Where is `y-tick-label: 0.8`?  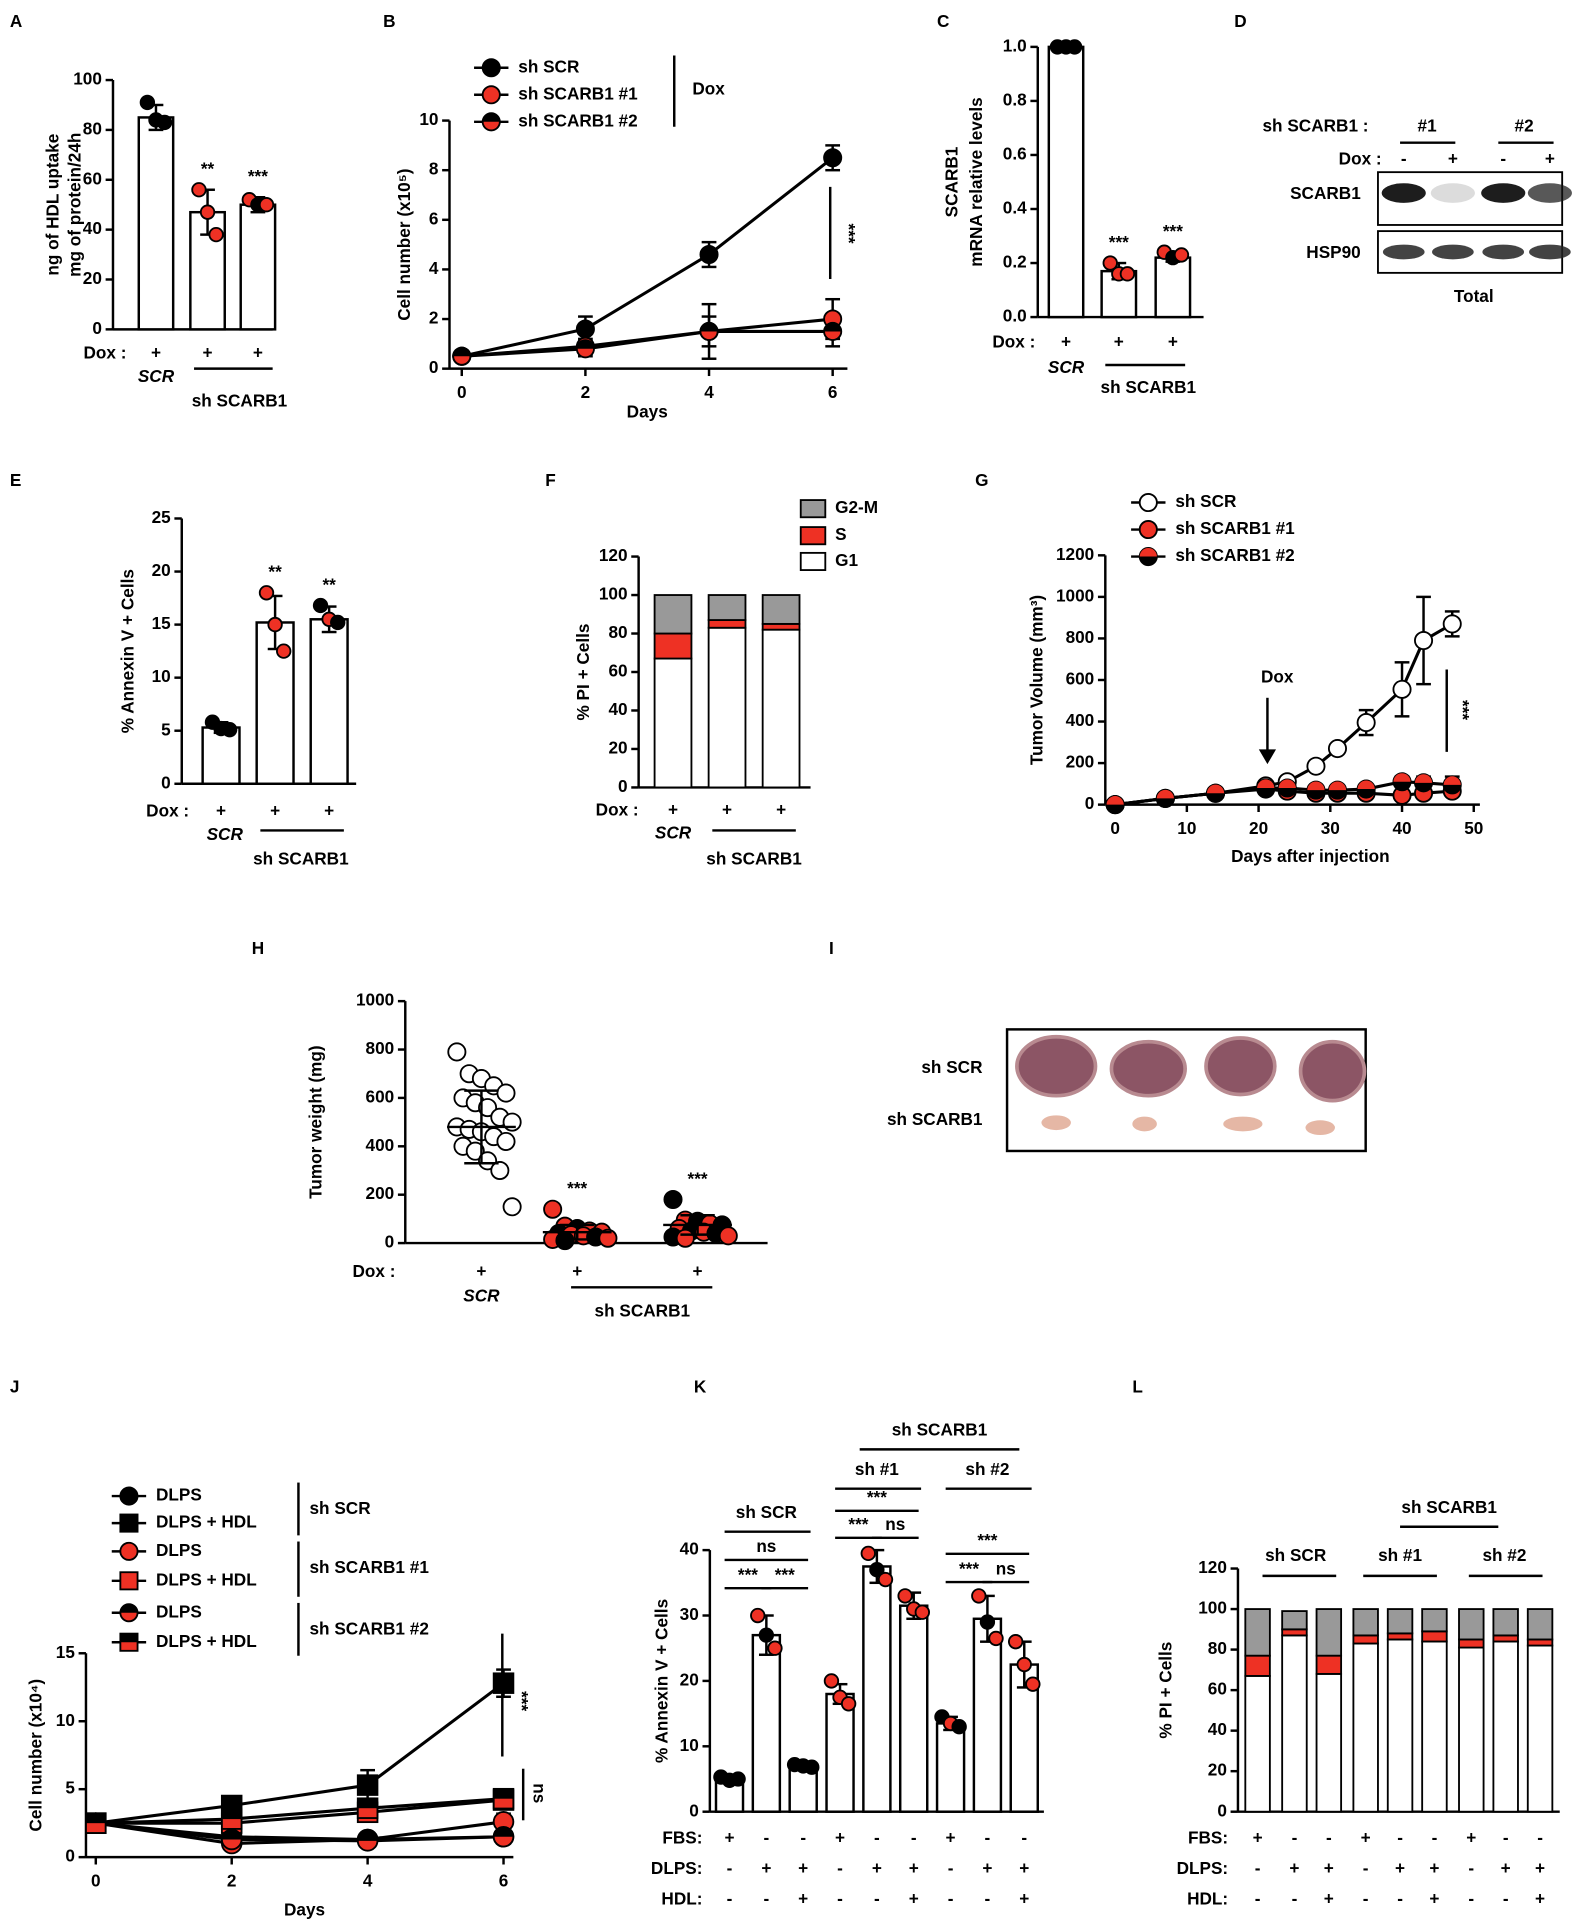 y-tick-label: 0.8 is located at coordinates (1015, 99).